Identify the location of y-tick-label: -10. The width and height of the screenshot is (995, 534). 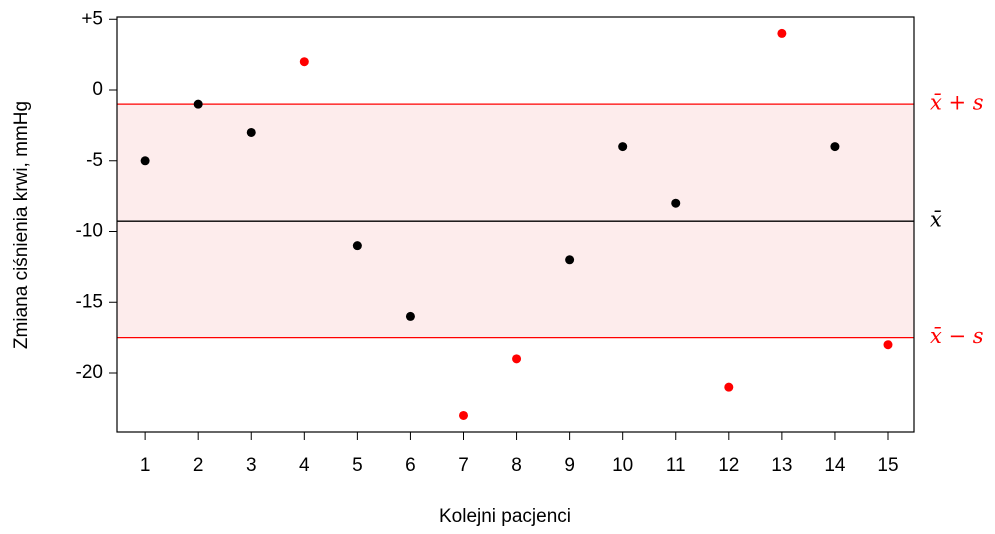
(89, 231).